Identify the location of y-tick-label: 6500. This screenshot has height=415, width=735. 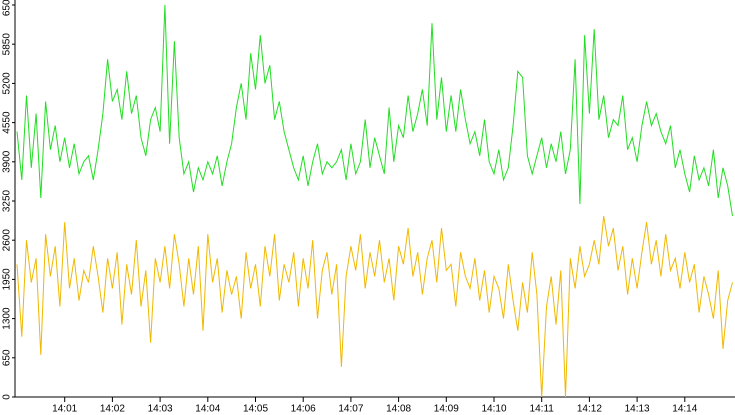
(7, 8).